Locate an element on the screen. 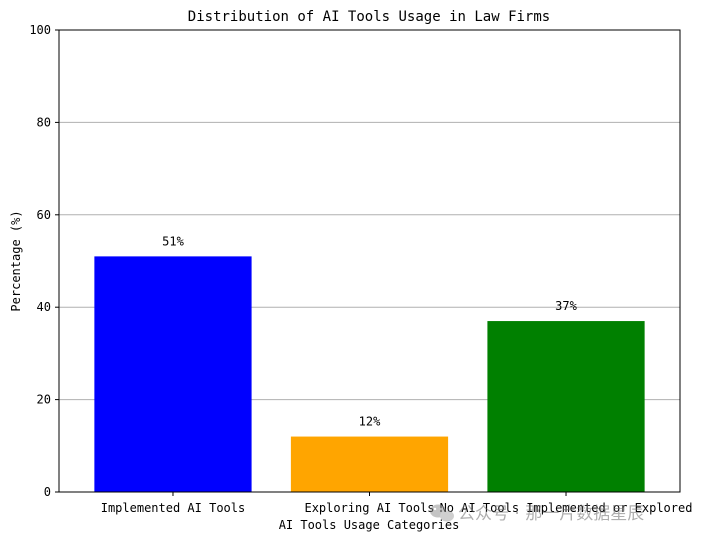 The image size is (703, 545). x-tick-label: Implemented AI Tools is located at coordinates (173, 508).